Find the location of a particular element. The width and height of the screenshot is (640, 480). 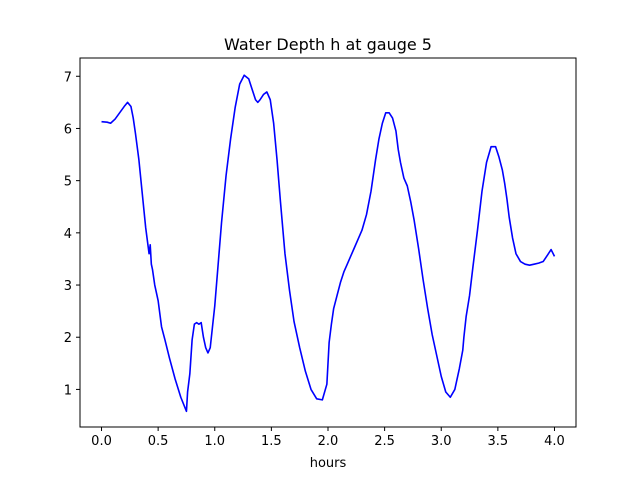

x-axis: 0.0 0.5 1.0 1.5 2.0 2.5 3.0 3.5 4.0 is located at coordinates (328, 438).